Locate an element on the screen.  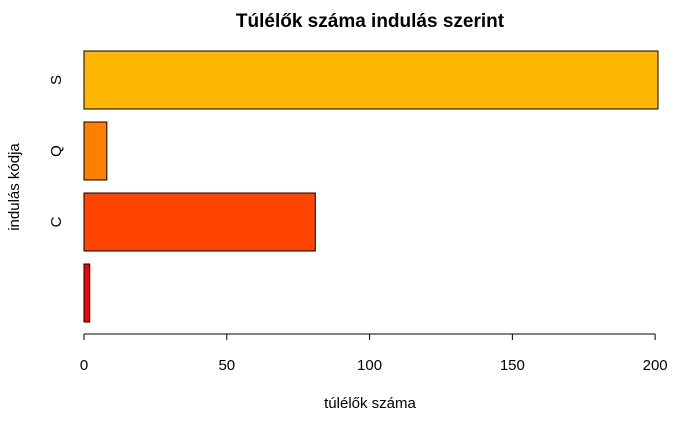
y-tick-labels: C Q S is located at coordinates (56, 151).